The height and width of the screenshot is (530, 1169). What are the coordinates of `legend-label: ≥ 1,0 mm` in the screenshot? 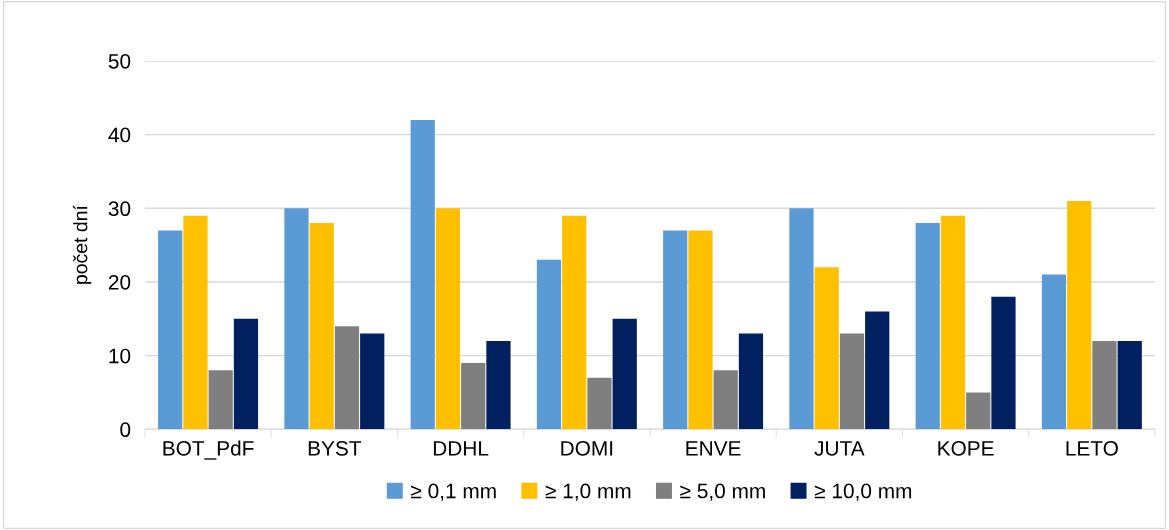 It's located at (588, 492).